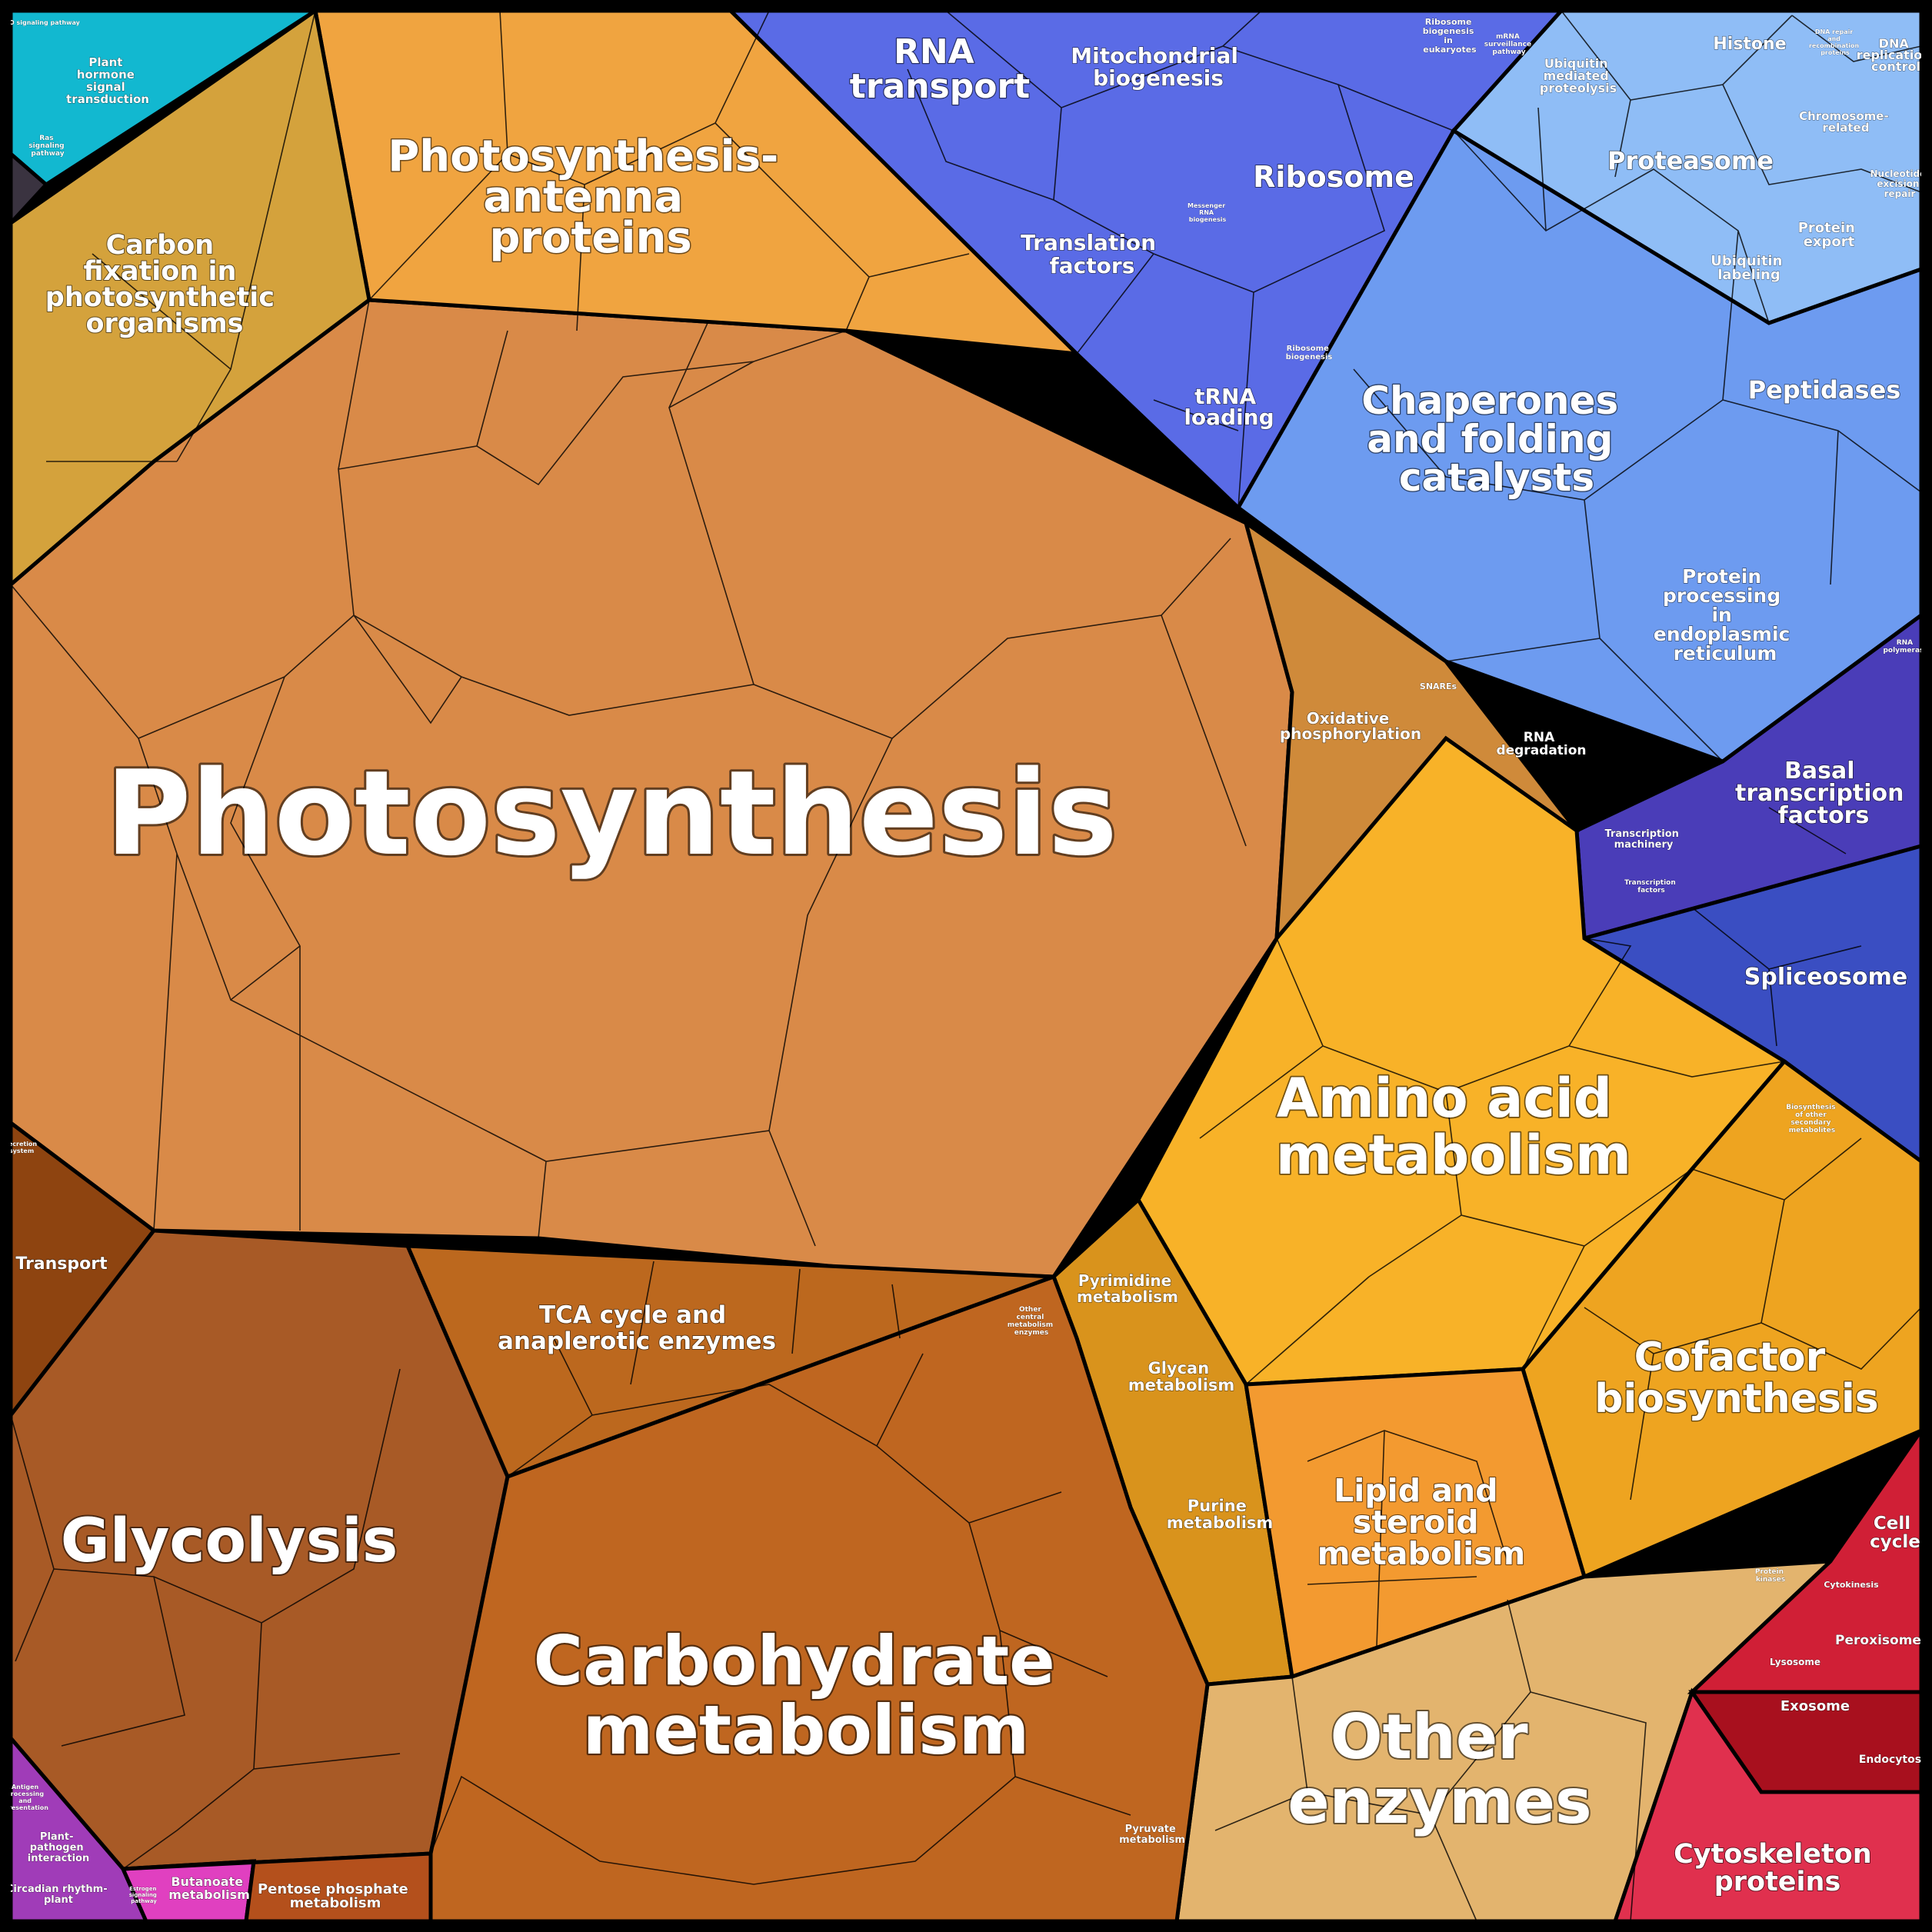  I want to click on label-transport: Transport, so click(61, 1264).